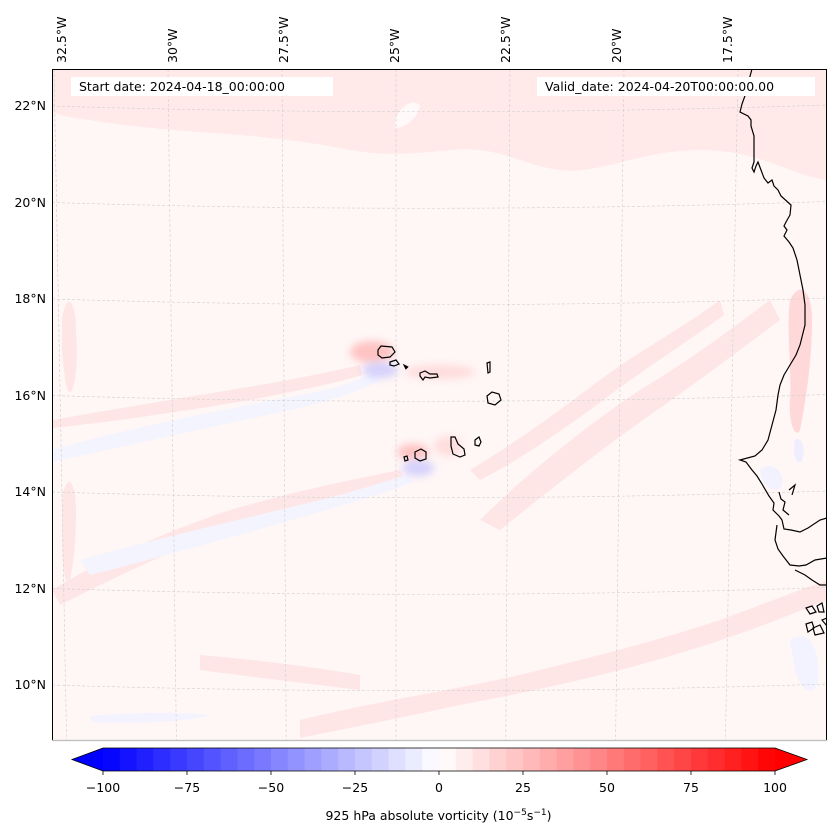  I want to click on colorbar-tick-label: −25, so click(355, 787).